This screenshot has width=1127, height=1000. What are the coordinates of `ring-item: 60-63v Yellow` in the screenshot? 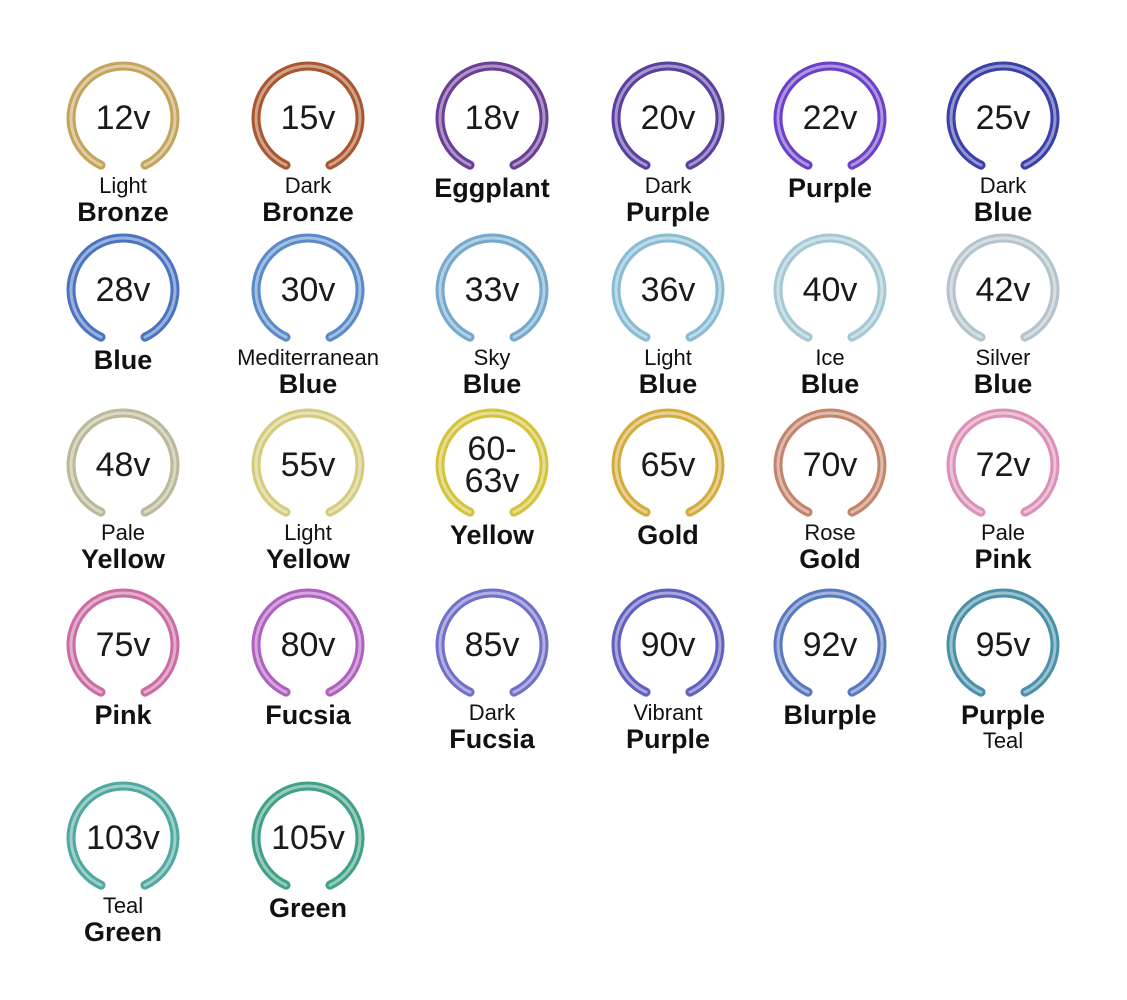 It's located at (492, 495).